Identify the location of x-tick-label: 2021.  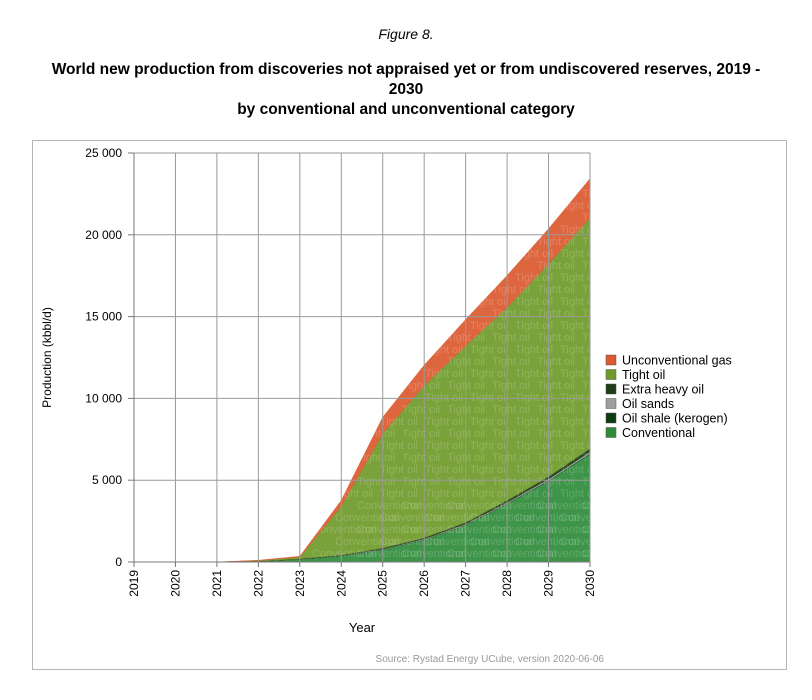
(217, 583).